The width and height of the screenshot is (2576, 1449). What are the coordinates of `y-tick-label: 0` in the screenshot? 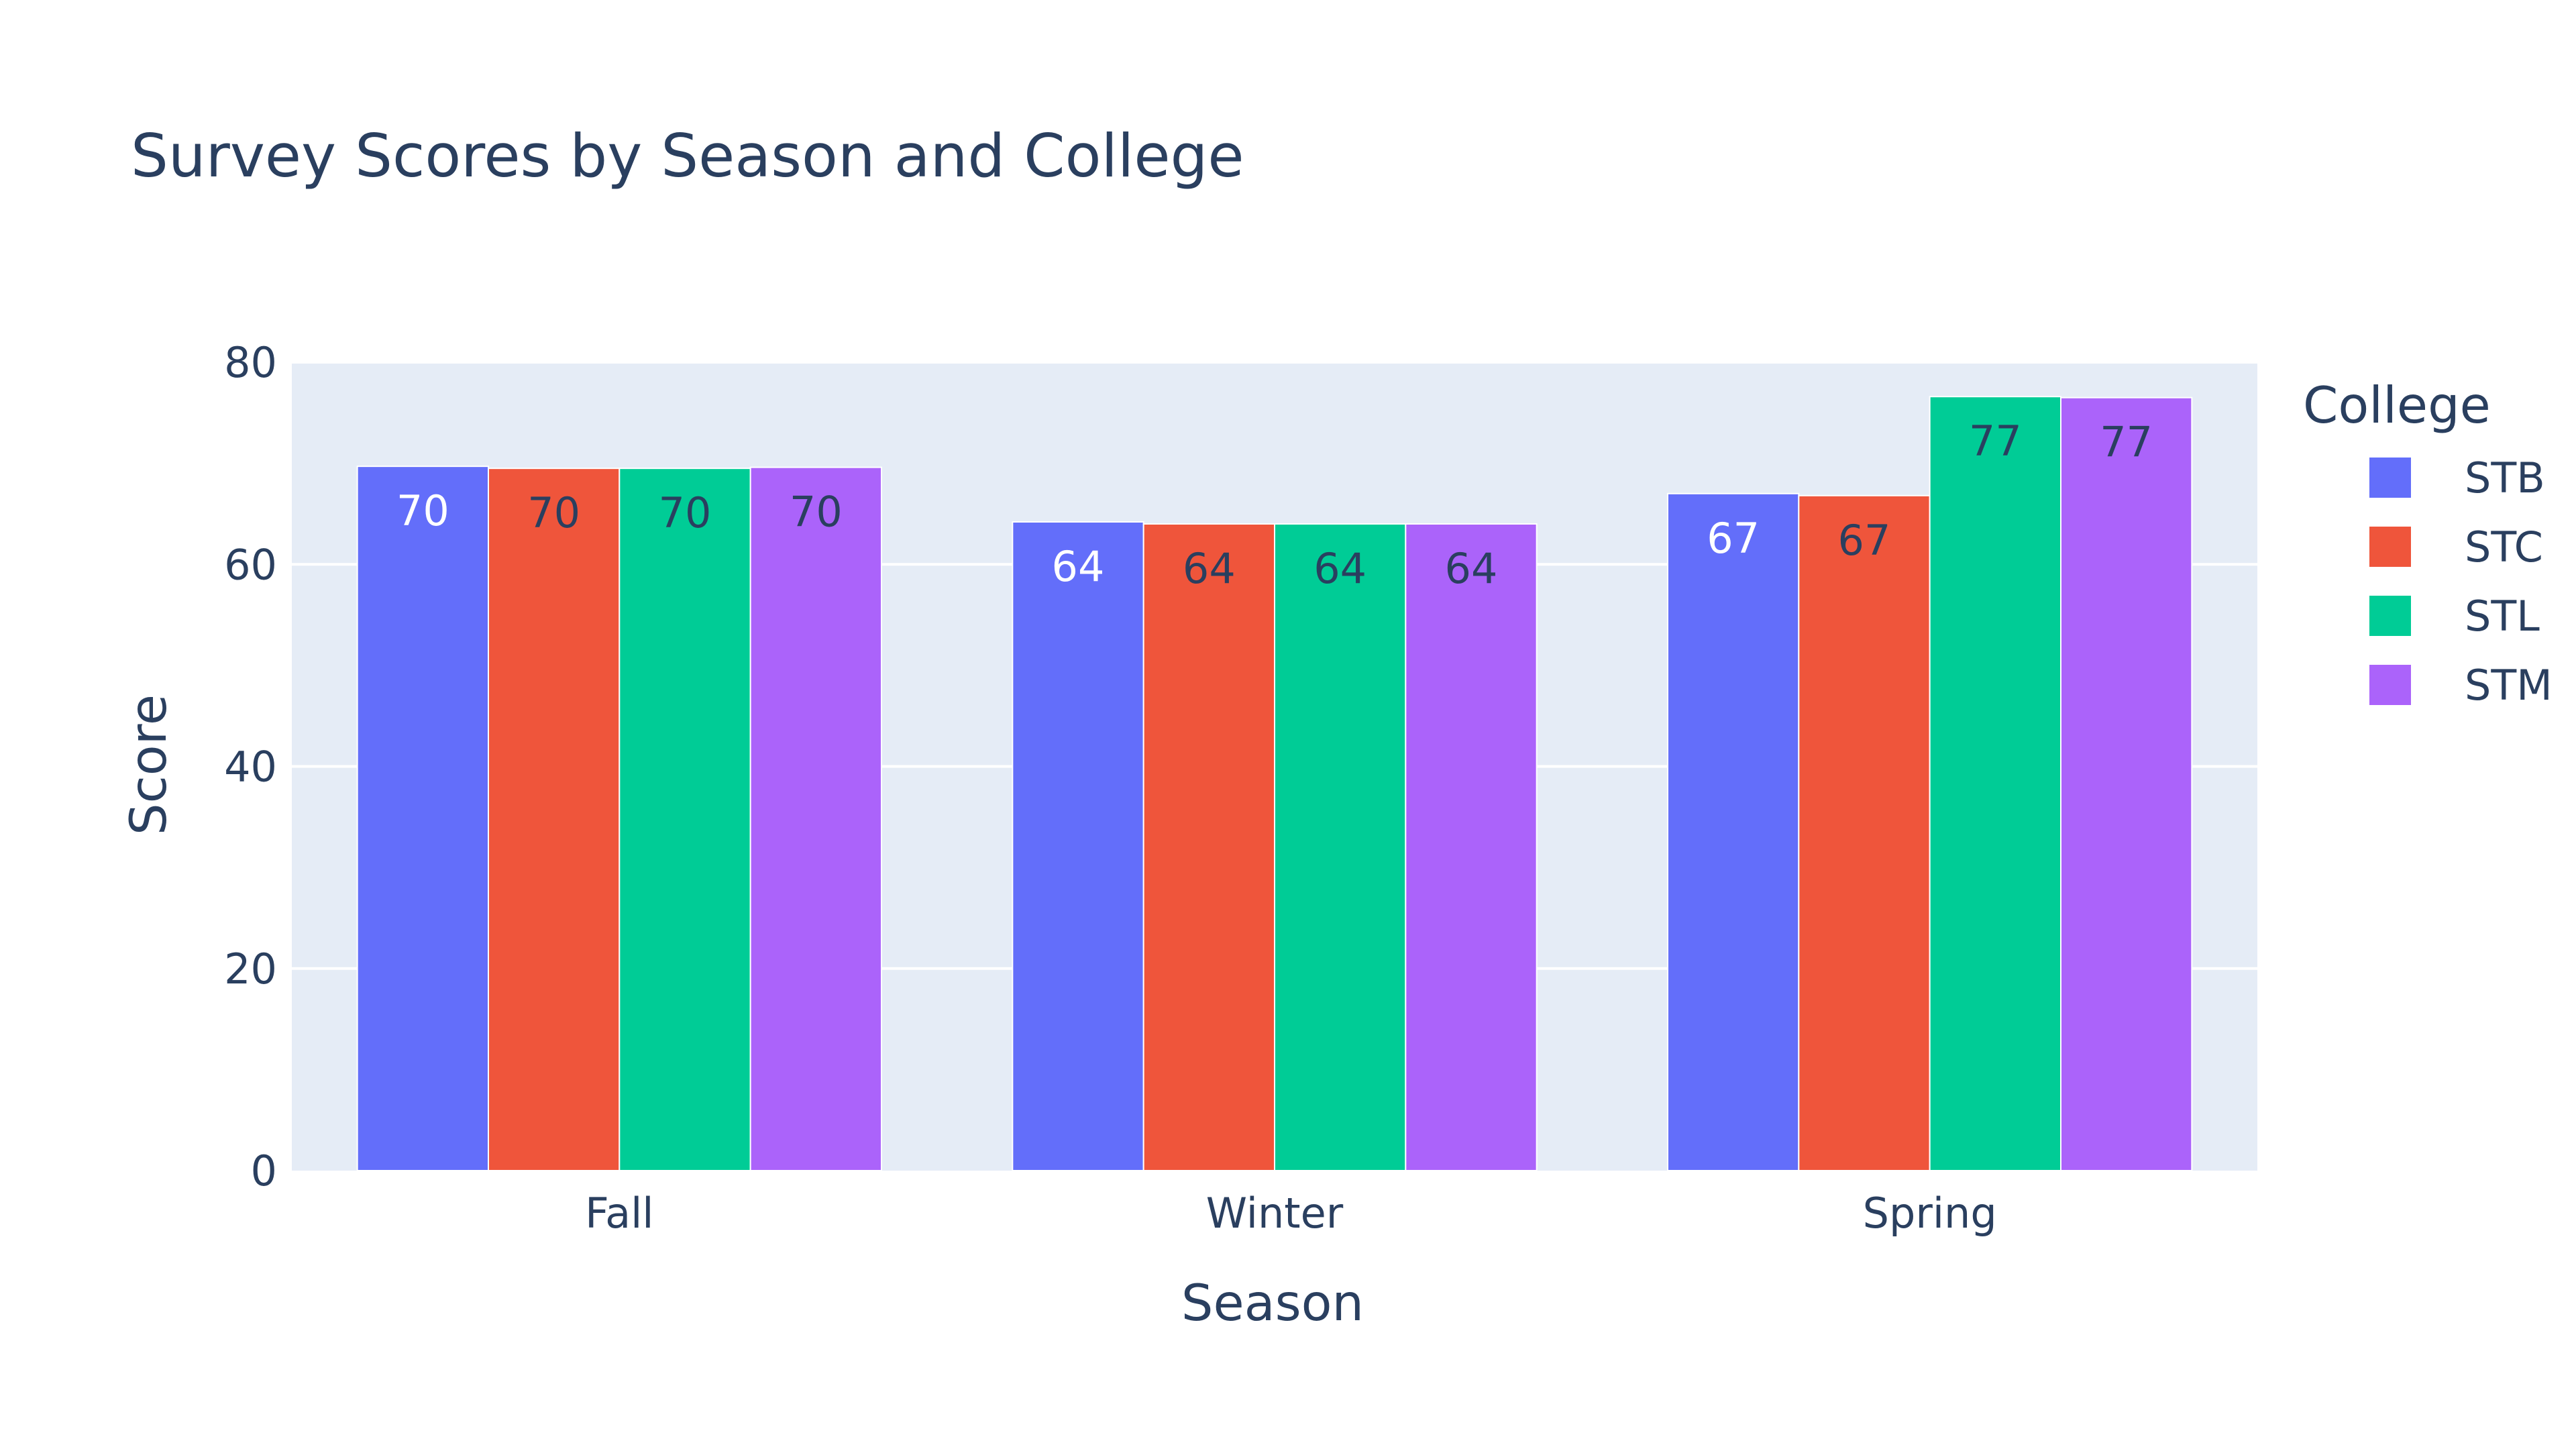 It's located at (264, 1170).